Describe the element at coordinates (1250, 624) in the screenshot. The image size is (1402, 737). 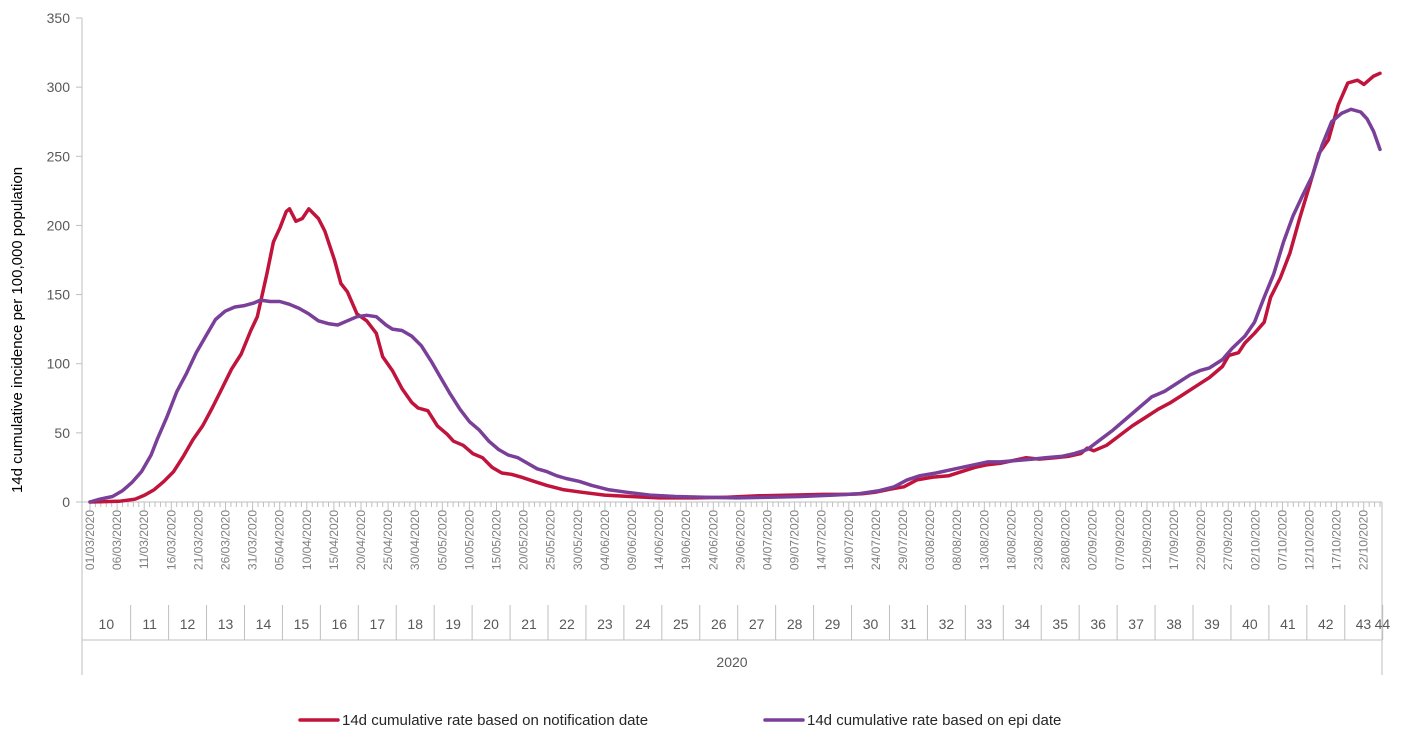
I see `x-week-label: 40` at that location.